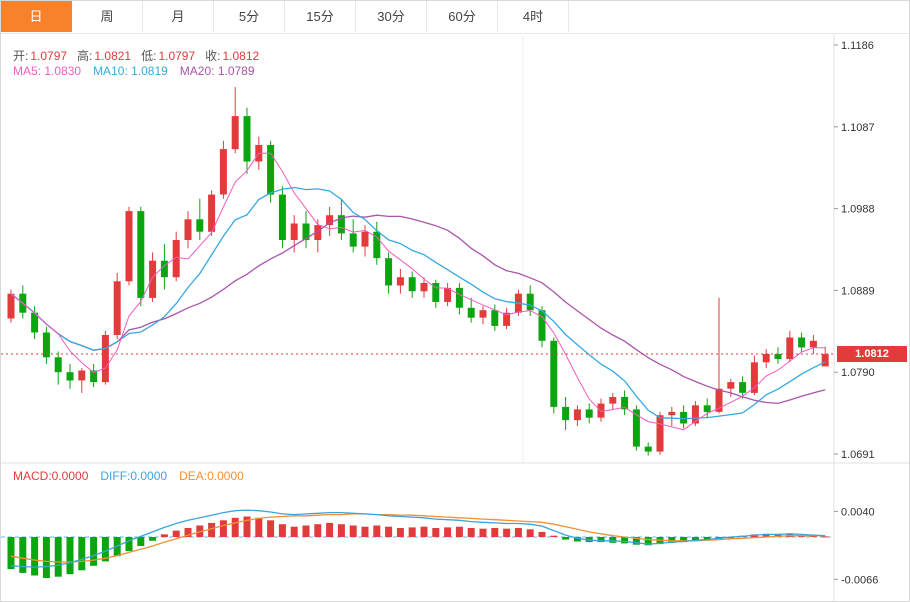 The image size is (910, 602). I want to click on dea-line, so click(418, 538).